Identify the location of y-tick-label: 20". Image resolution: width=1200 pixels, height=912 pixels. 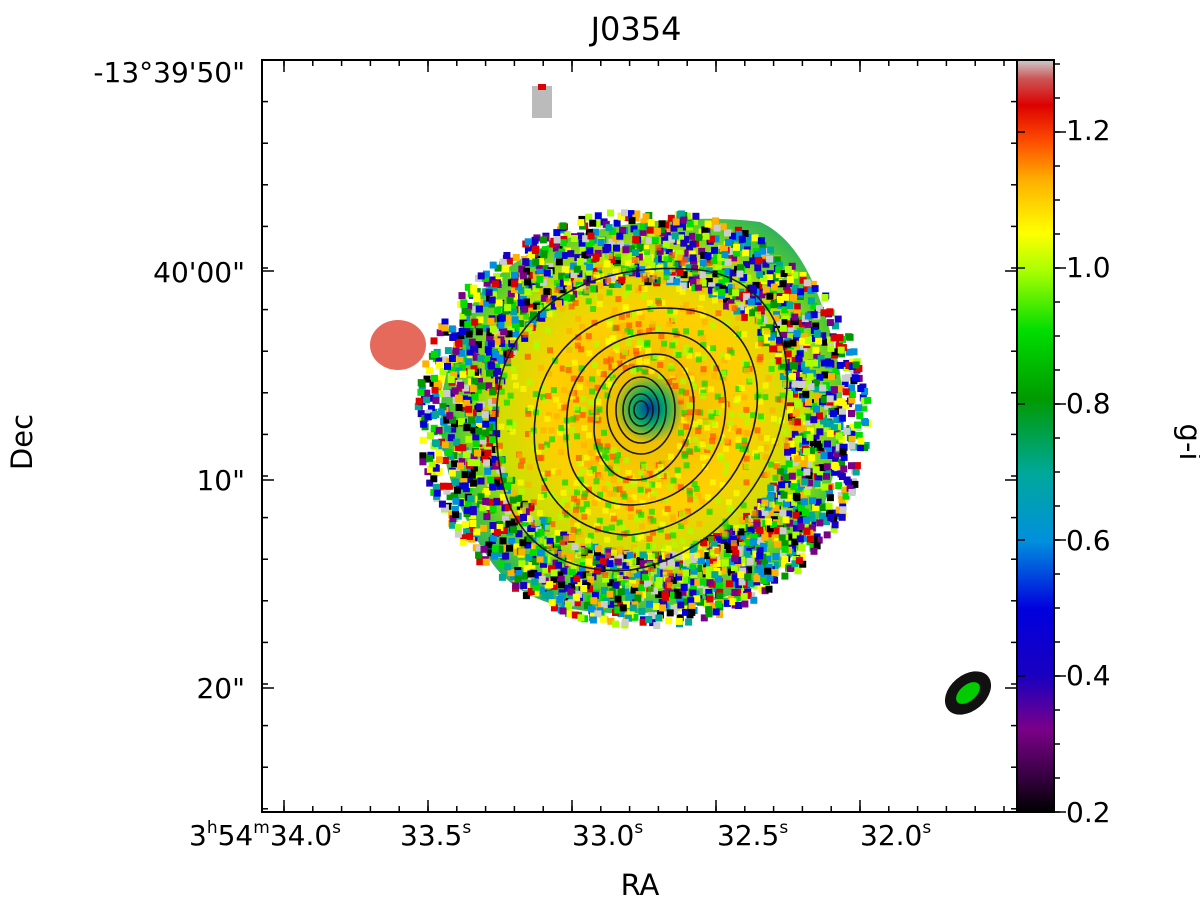
(220, 688).